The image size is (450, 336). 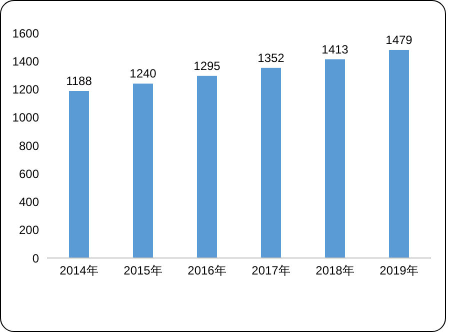 I want to click on y-tick-label: 0, so click(x=36, y=258).